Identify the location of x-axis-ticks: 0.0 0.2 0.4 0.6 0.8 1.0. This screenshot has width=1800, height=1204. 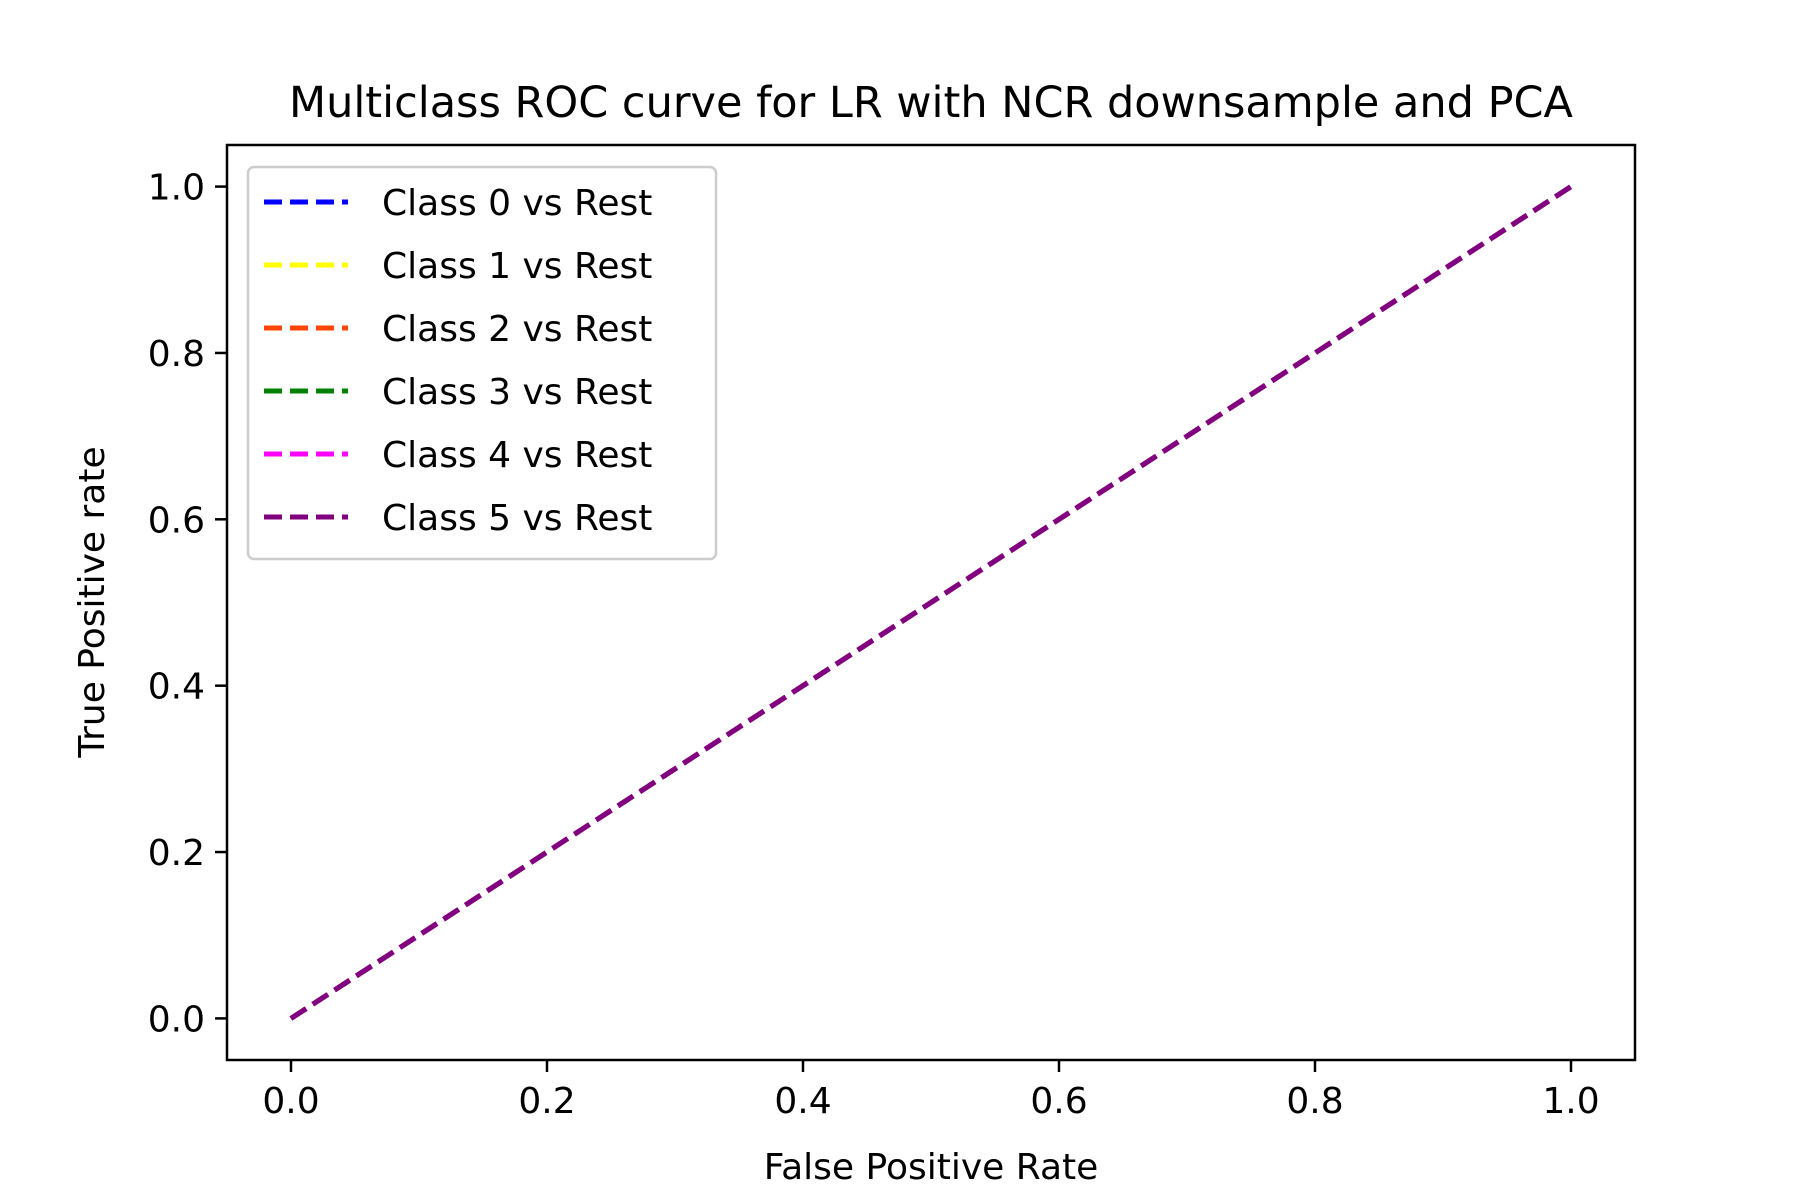
(931, 1091).